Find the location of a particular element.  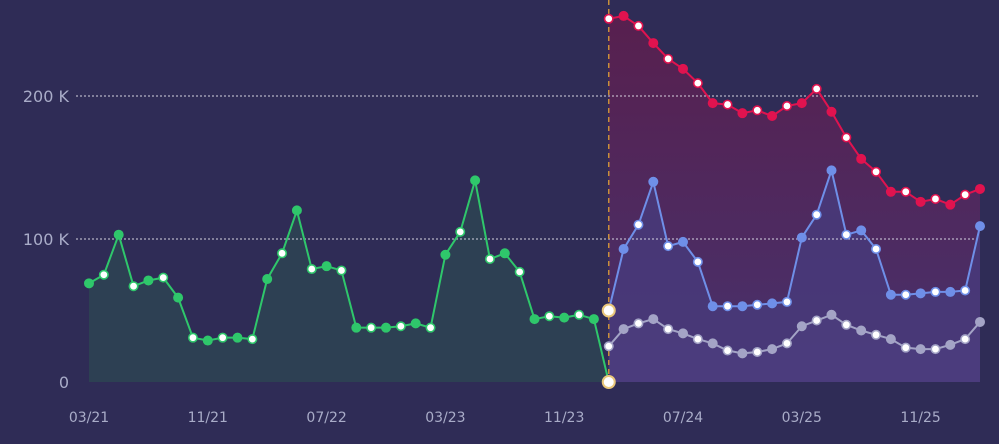

y-tick-label: 200 K is located at coordinates (46, 96).